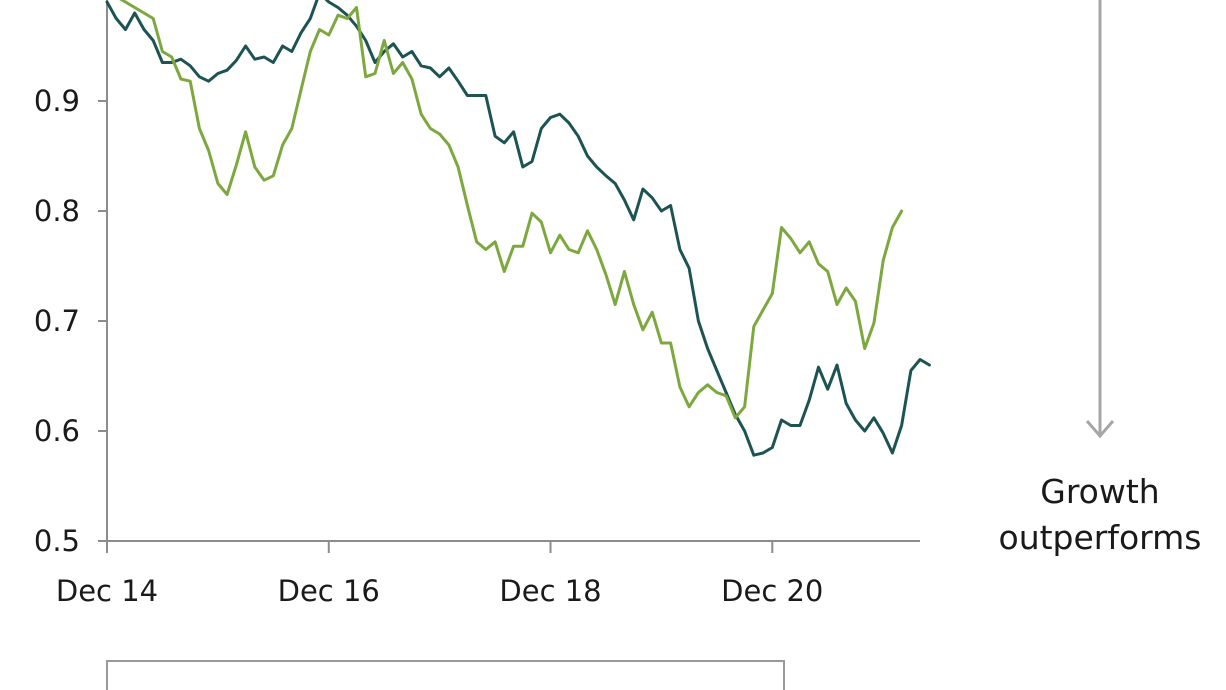  I want to click on growth-label: Growth, so click(1099, 491).